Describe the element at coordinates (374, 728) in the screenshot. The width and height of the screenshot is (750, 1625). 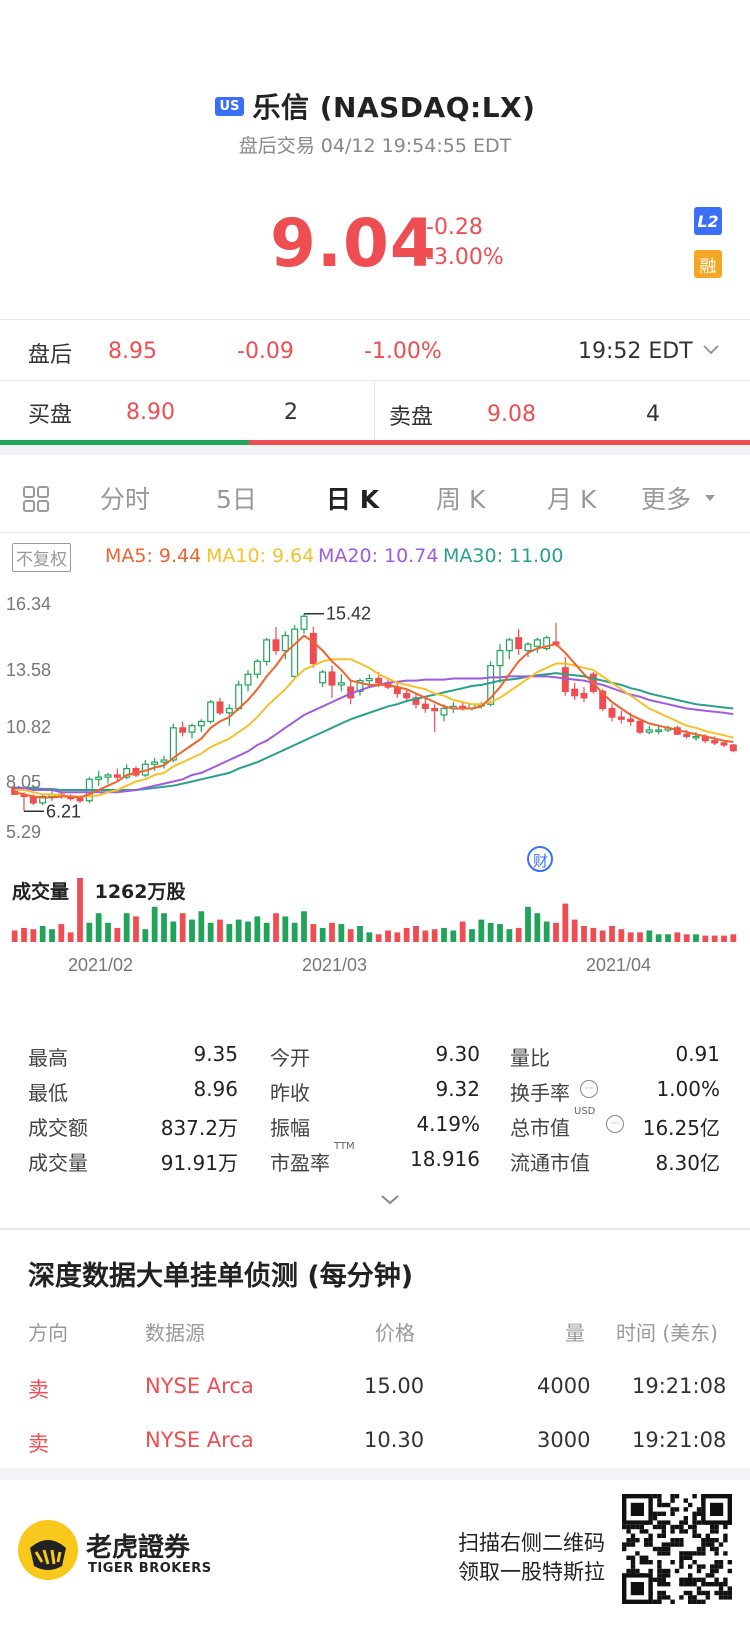
I see `ma10-line` at that location.